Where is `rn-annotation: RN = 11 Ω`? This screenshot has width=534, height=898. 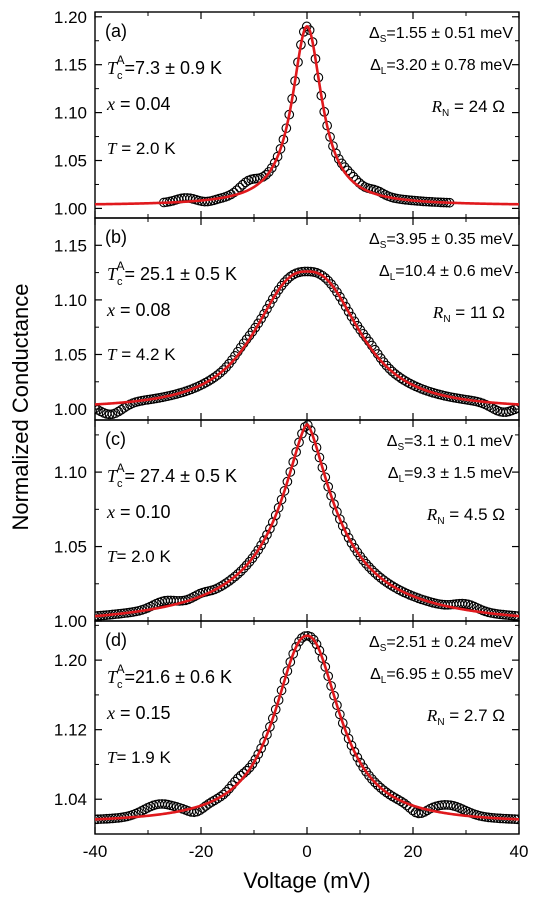 rn-annotation: RN = 11 Ω is located at coordinates (468, 314).